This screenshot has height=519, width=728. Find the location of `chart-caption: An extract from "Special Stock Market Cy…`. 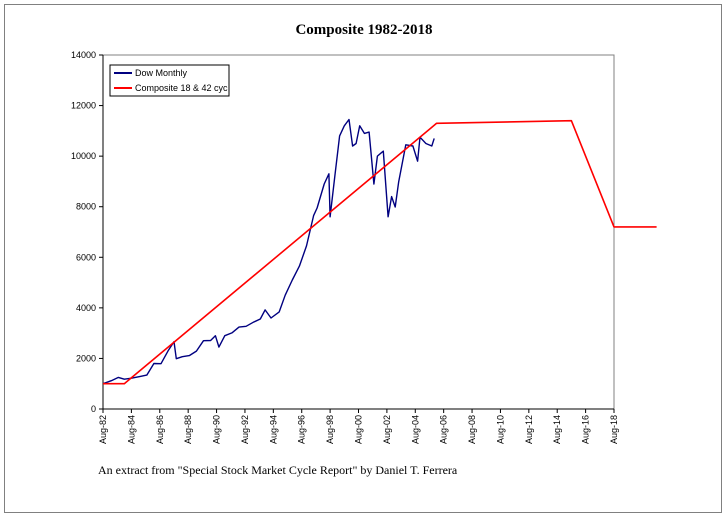

chart-caption: An extract from "Special Stock Market Cy… is located at coordinates (278, 470).